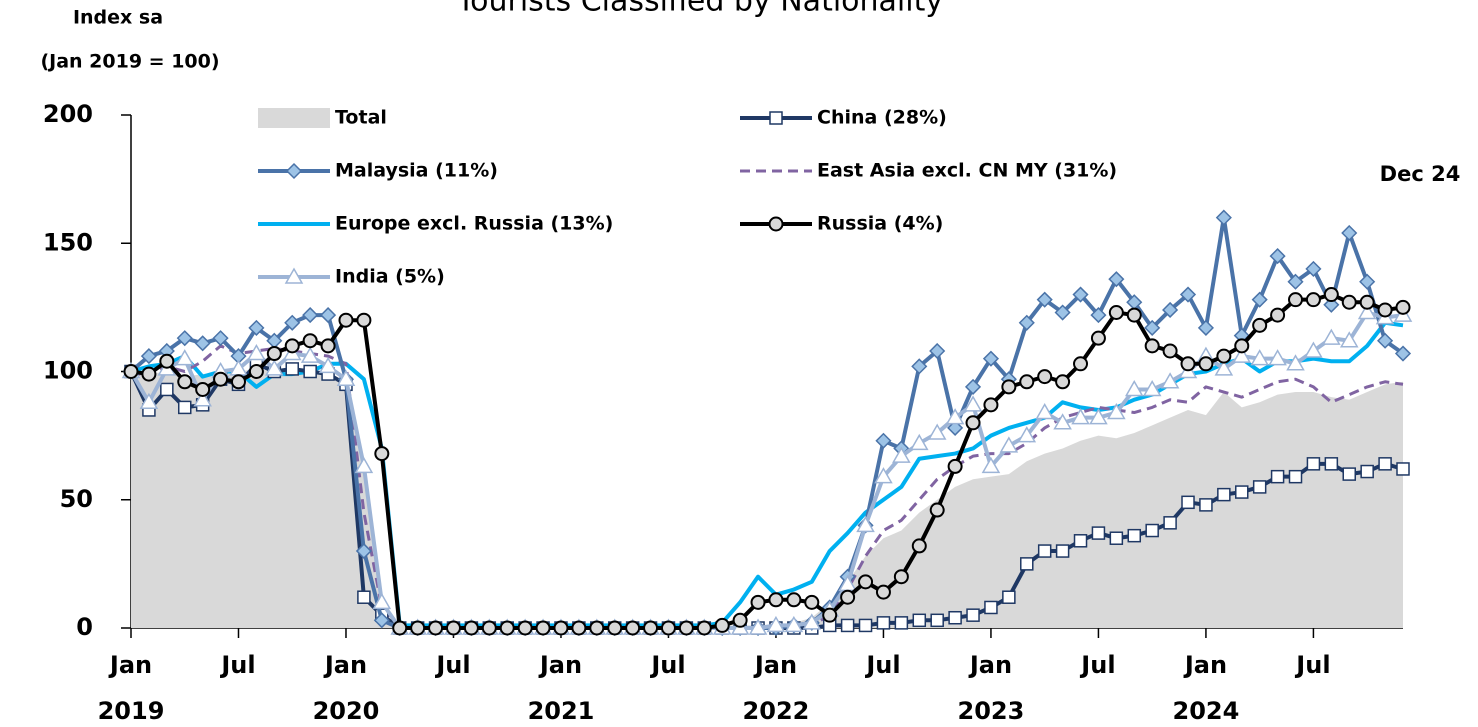 This screenshot has width=1478, height=727. I want to click on annotation: Dec 24, so click(1420, 174).